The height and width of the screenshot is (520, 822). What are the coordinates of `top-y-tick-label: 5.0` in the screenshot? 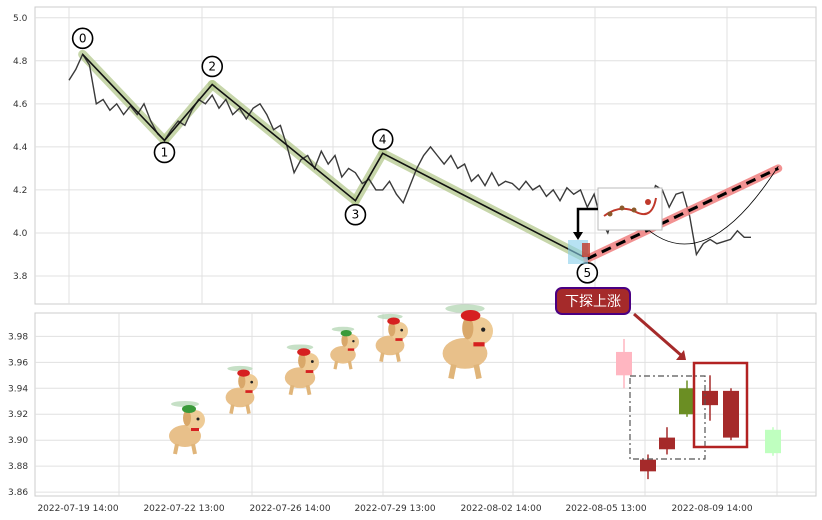 It's located at (20, 19).